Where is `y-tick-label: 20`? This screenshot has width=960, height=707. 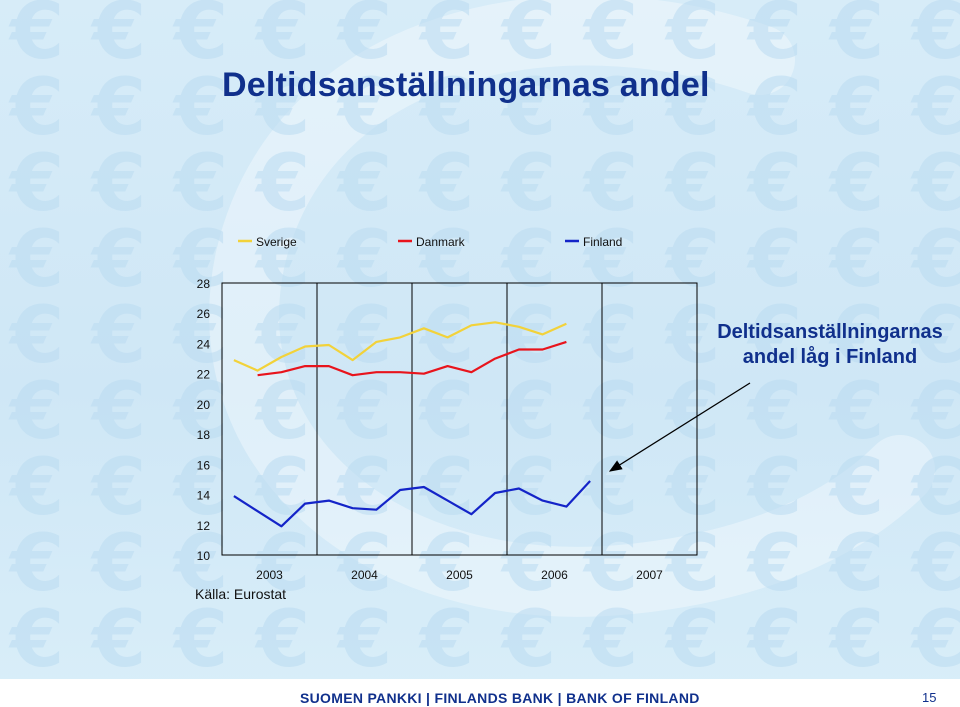 y-tick-label: 20 is located at coordinates (204, 405).